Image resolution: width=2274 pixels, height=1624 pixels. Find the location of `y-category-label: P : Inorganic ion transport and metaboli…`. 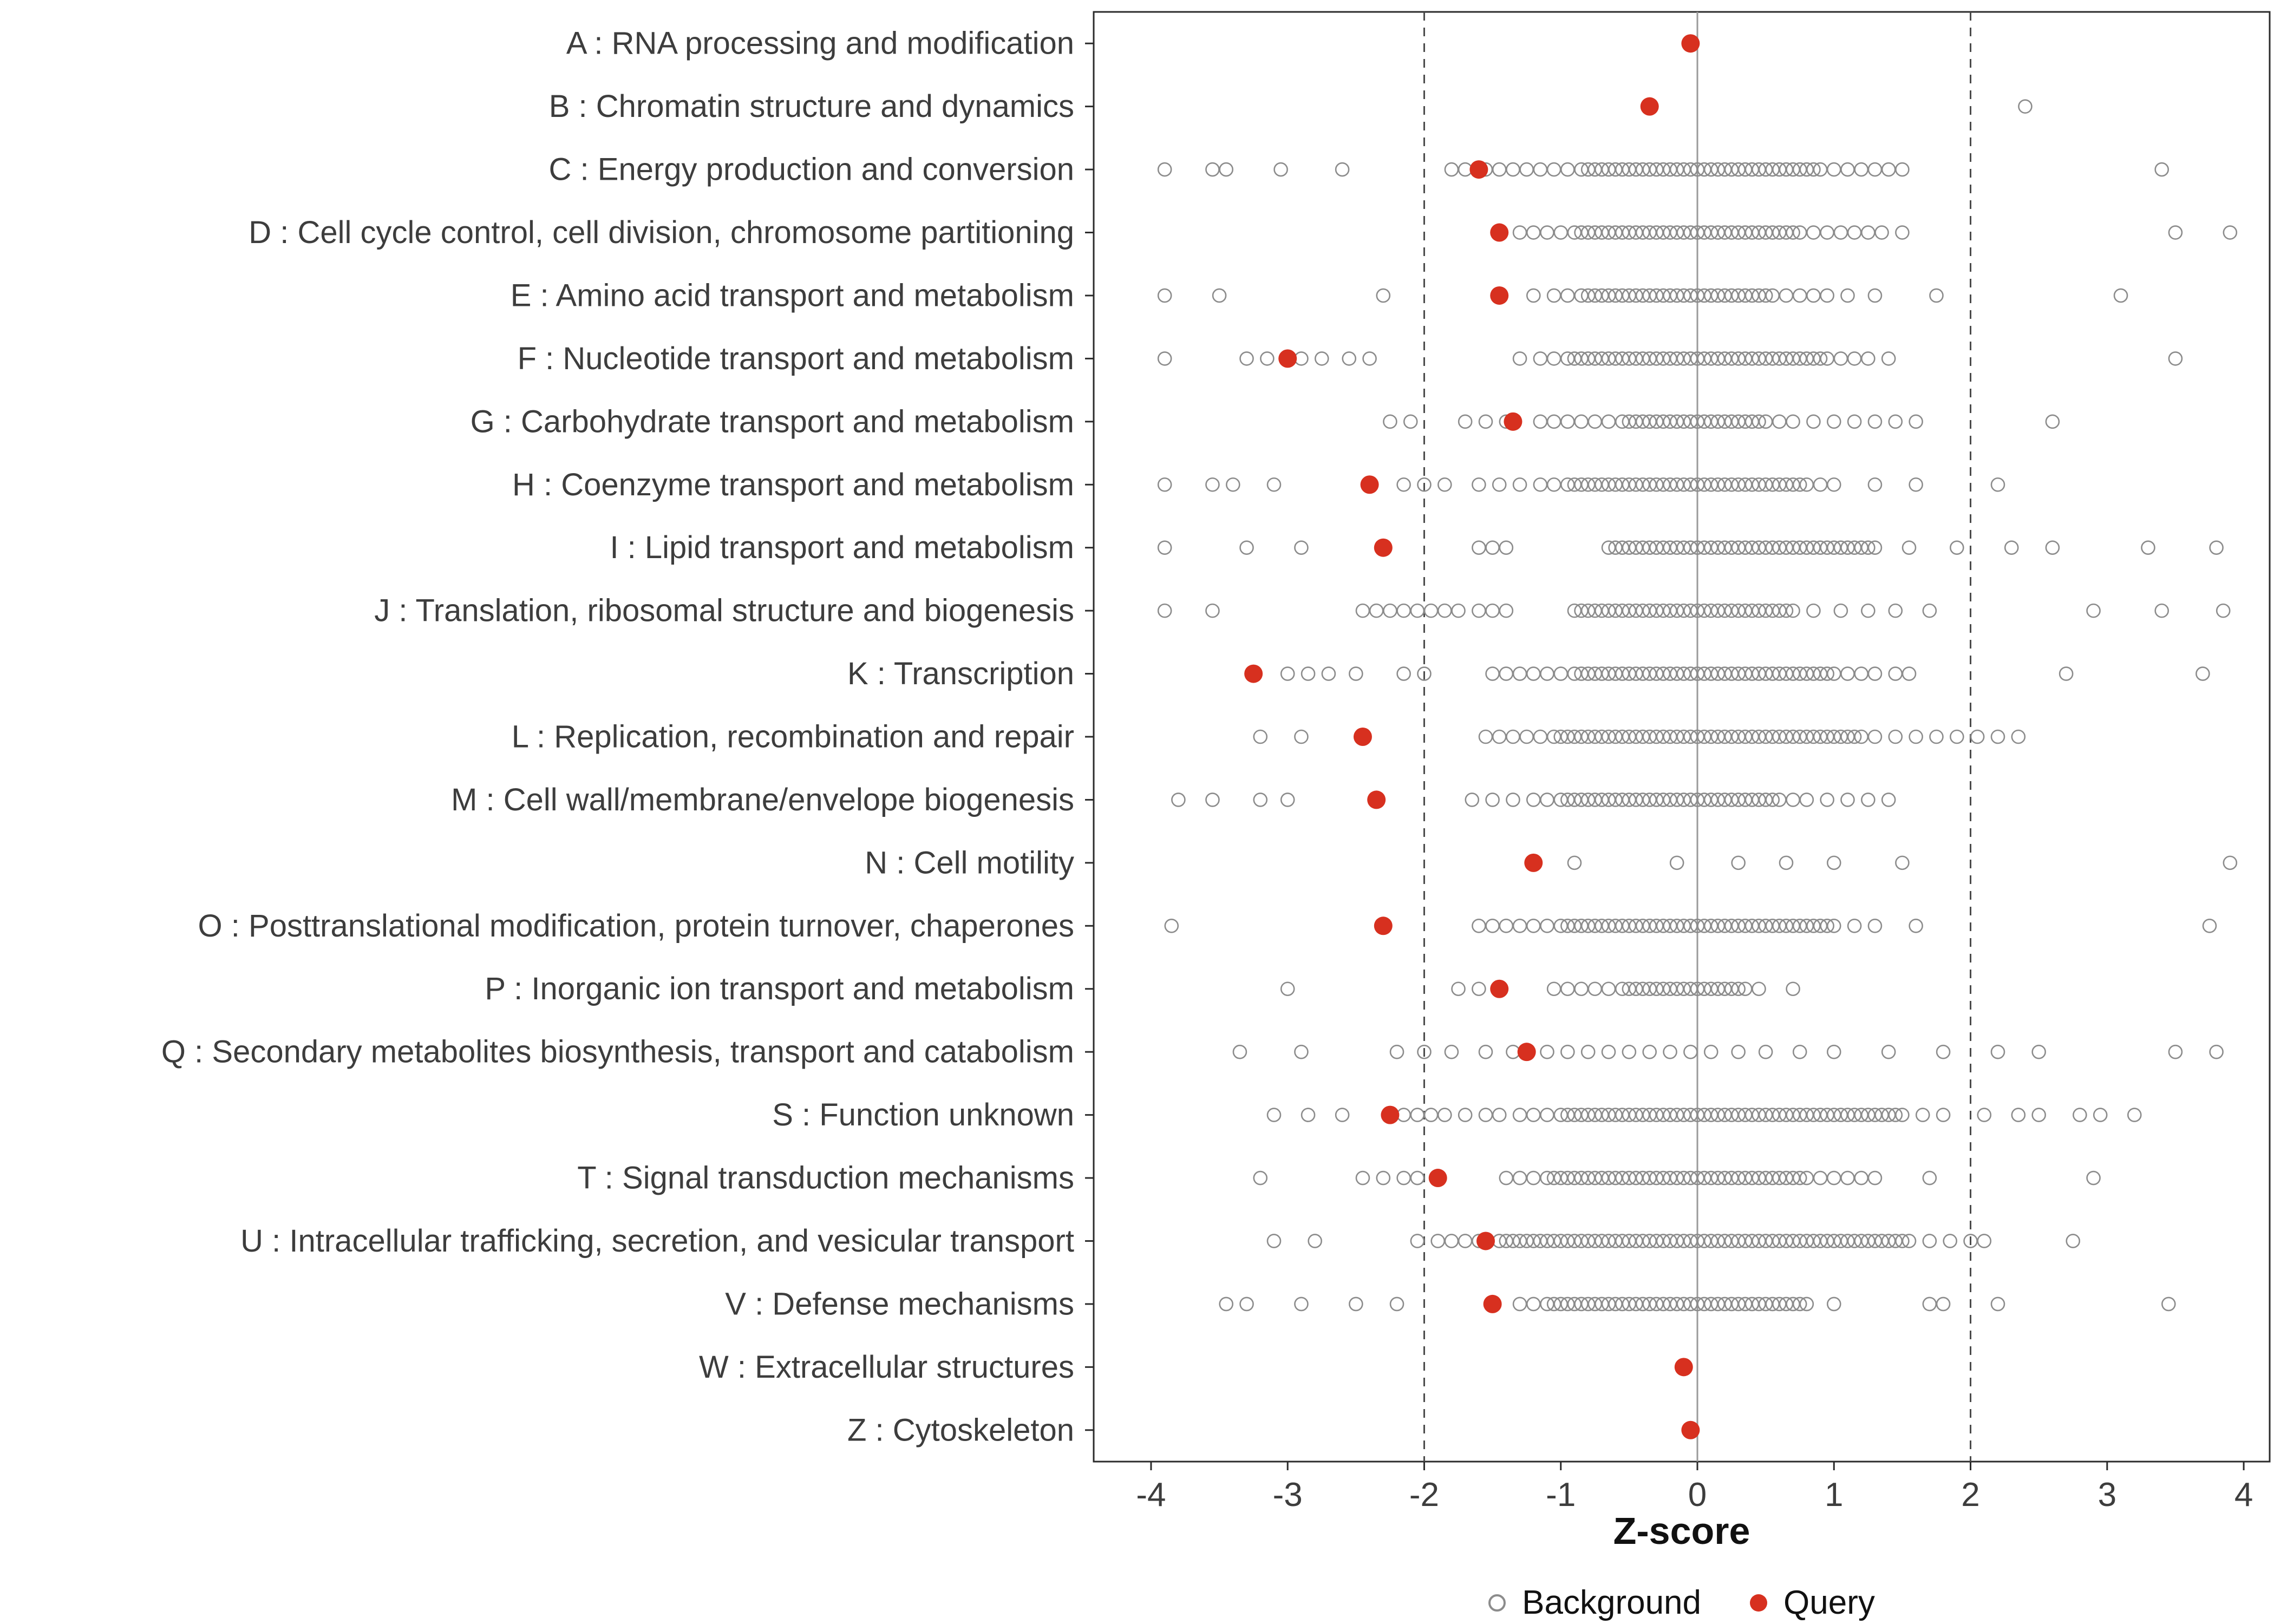

y-category-label: P : Inorganic ion transport and metaboli… is located at coordinates (780, 988).